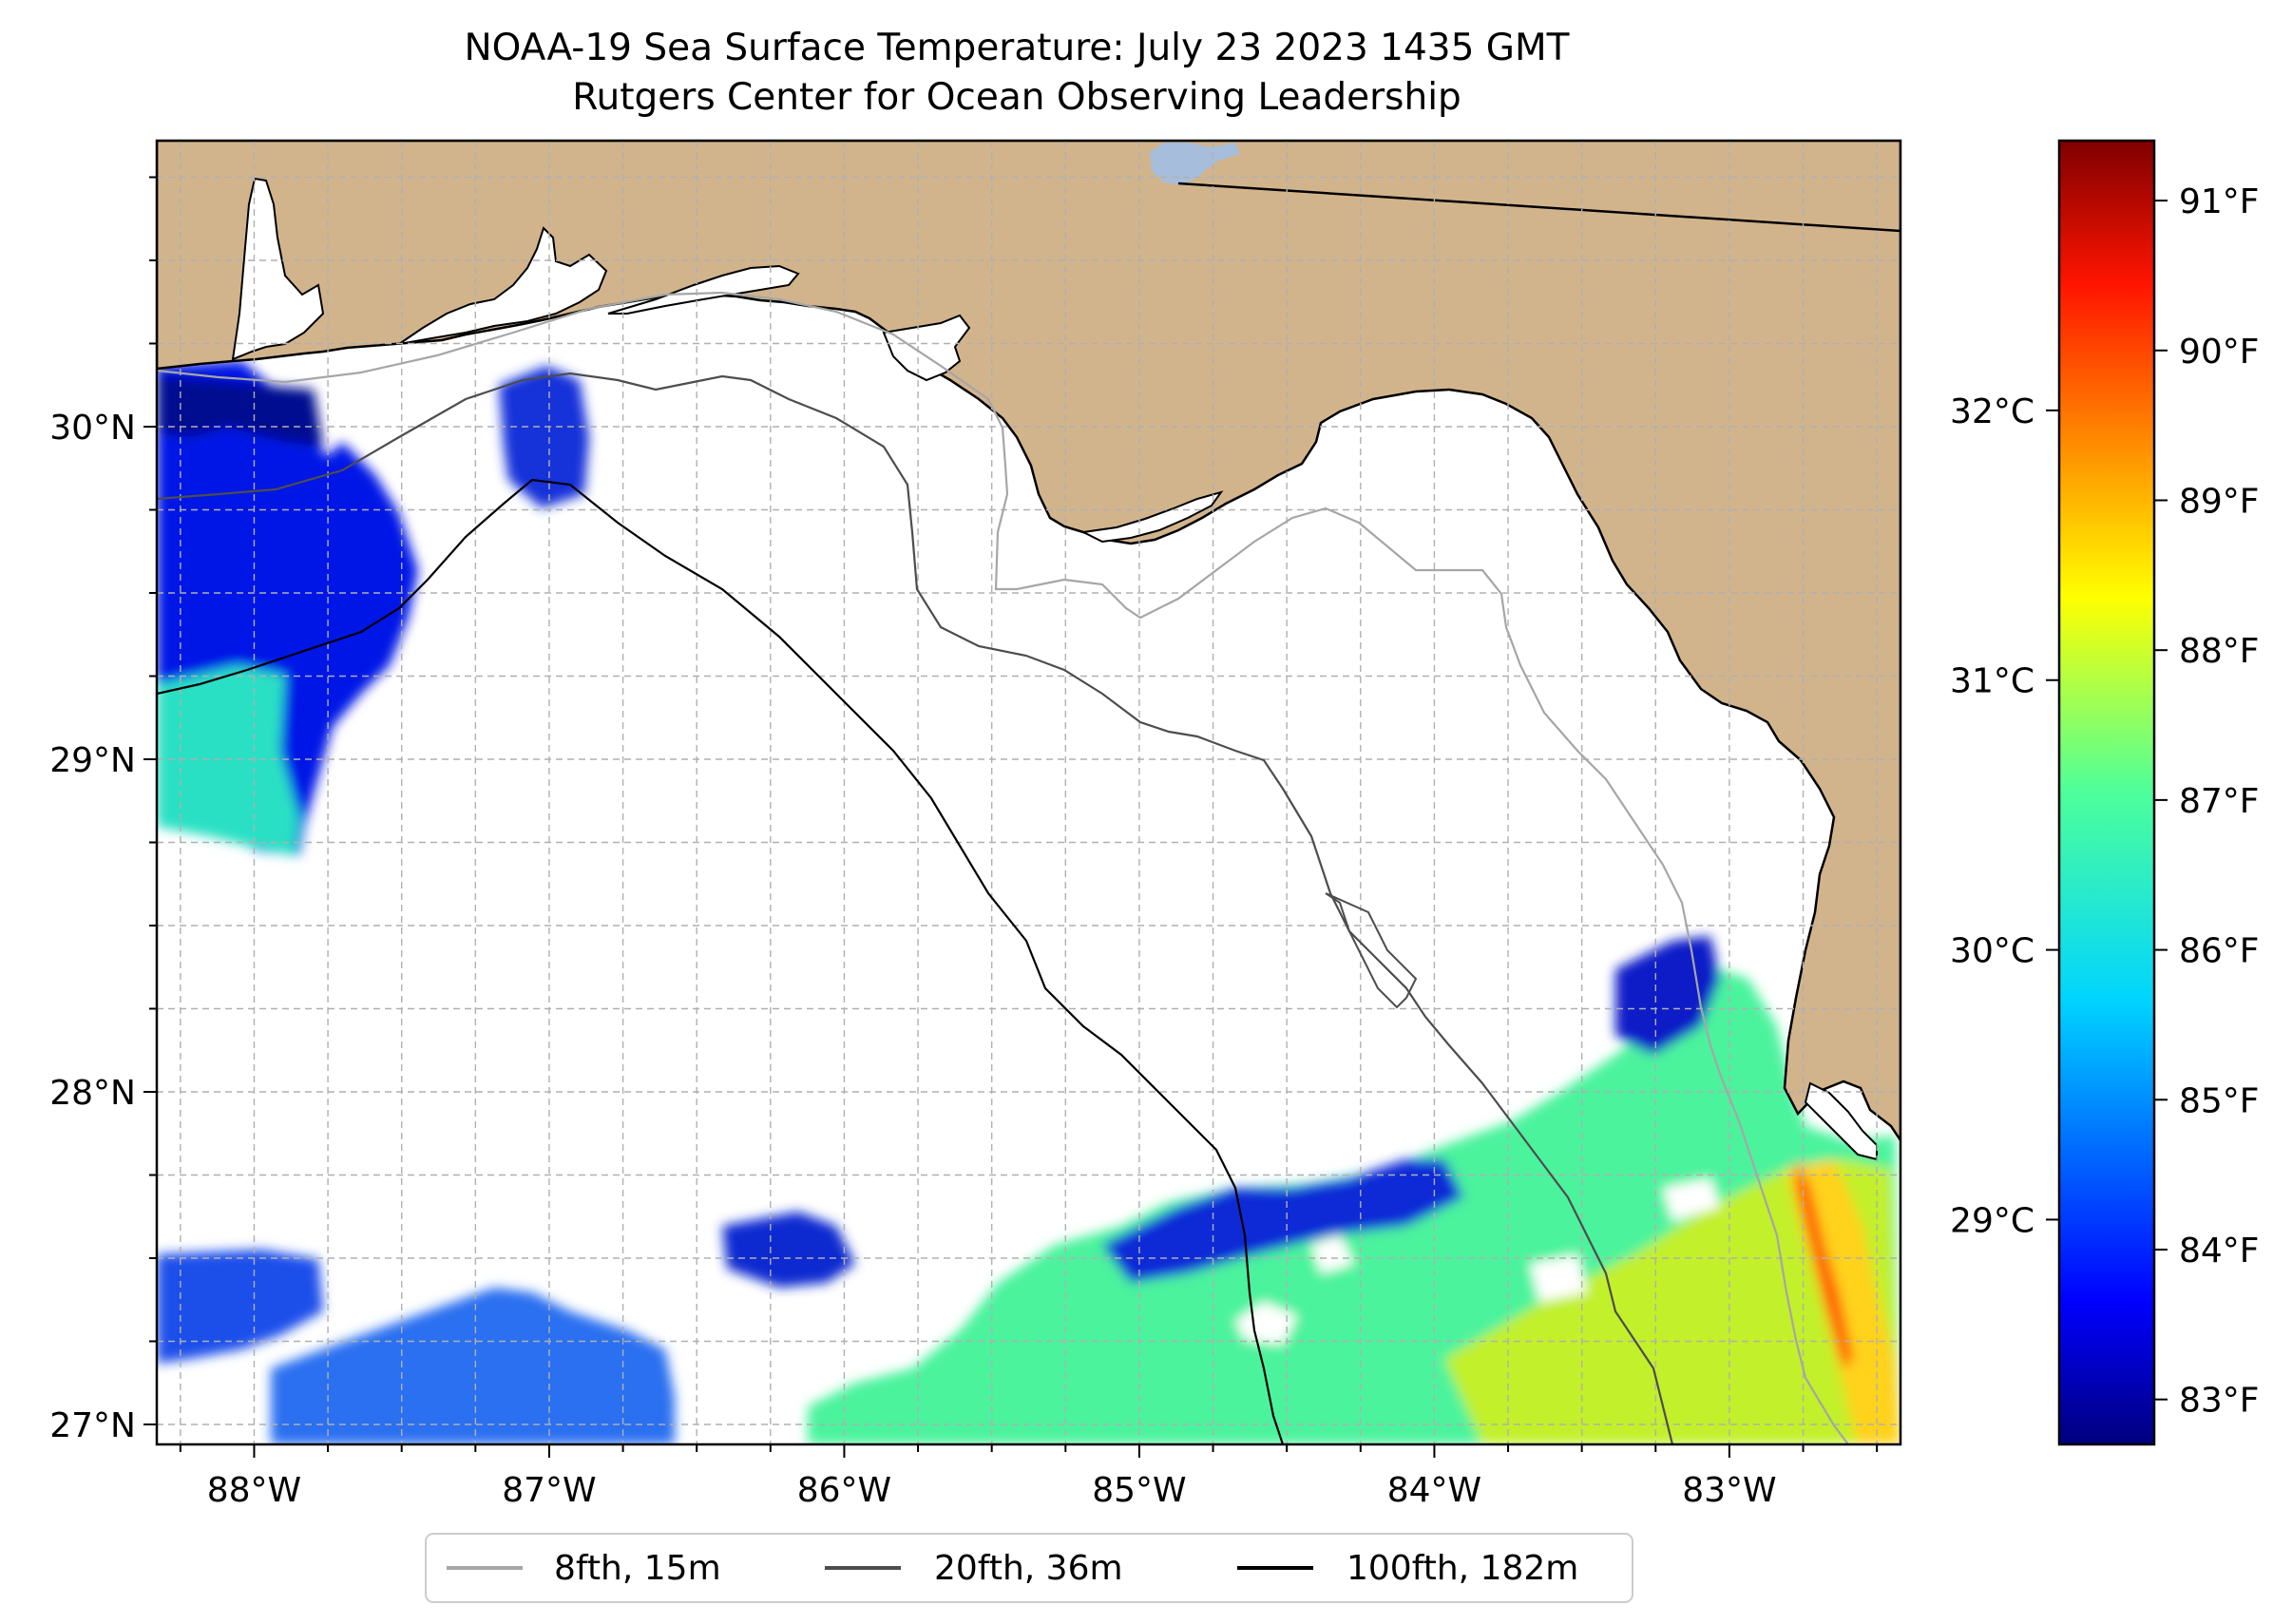 The width and height of the screenshot is (2292, 1624). What do you see at coordinates (254, 1490) in the screenshot?
I see `x-tick-label: 88°W` at bounding box center [254, 1490].